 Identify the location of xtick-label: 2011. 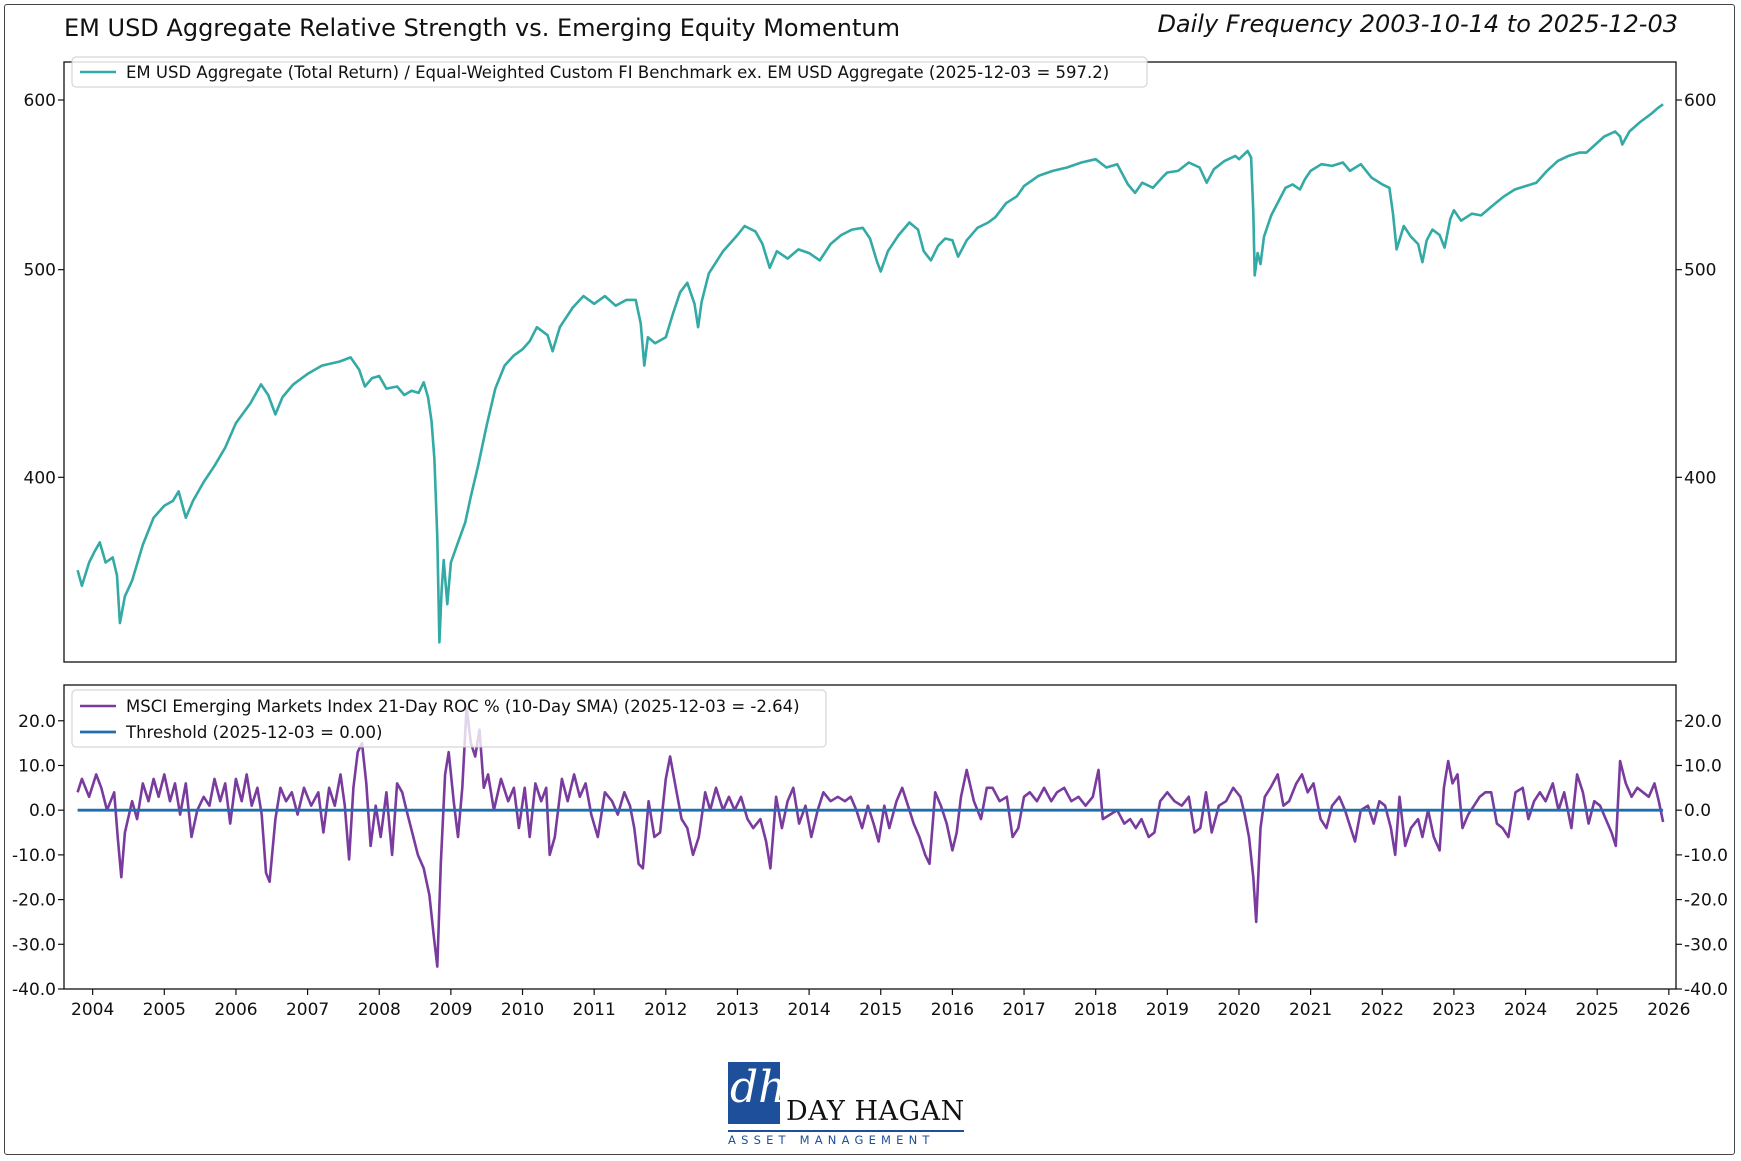
(594, 1010).